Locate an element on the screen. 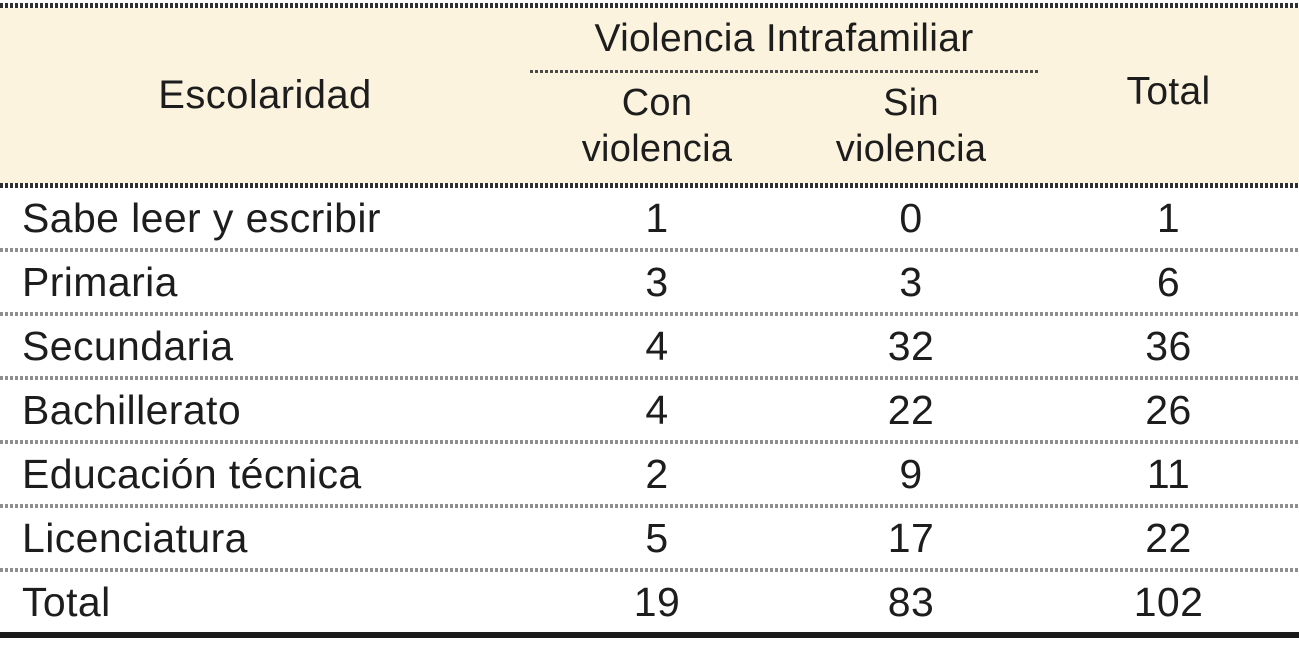 This screenshot has height=653, width=1299. con-violencia-value: 5 is located at coordinates (657, 537).